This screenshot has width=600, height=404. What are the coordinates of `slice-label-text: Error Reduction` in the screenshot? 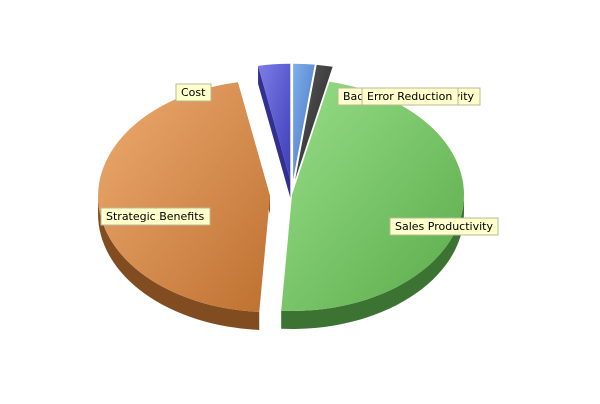 It's located at (409, 96).